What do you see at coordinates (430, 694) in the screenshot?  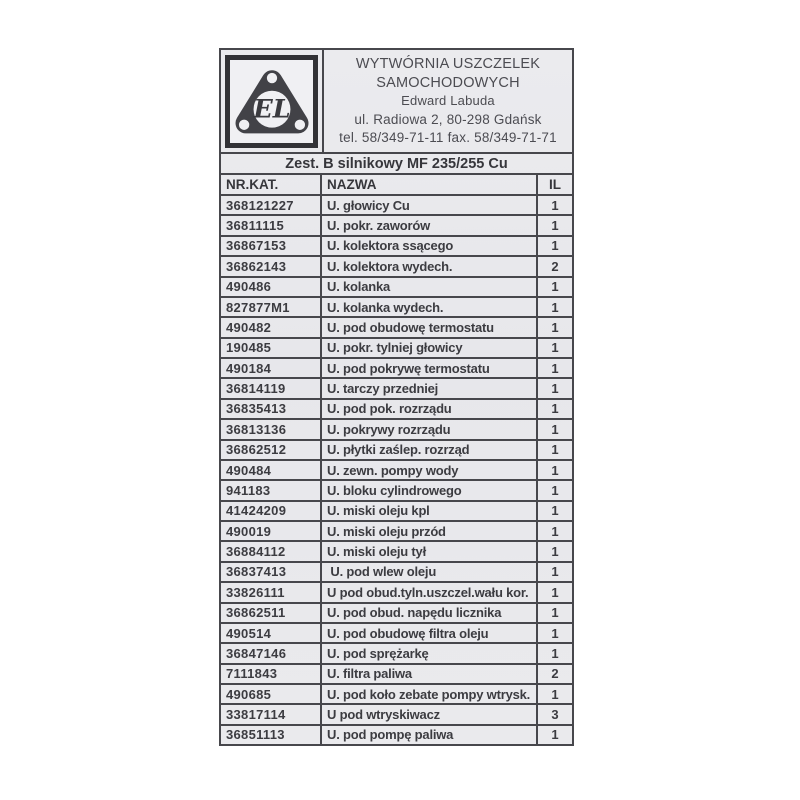 I see `cell-nazwa: U. pod koło zebate pompy wtrysk.` at bounding box center [430, 694].